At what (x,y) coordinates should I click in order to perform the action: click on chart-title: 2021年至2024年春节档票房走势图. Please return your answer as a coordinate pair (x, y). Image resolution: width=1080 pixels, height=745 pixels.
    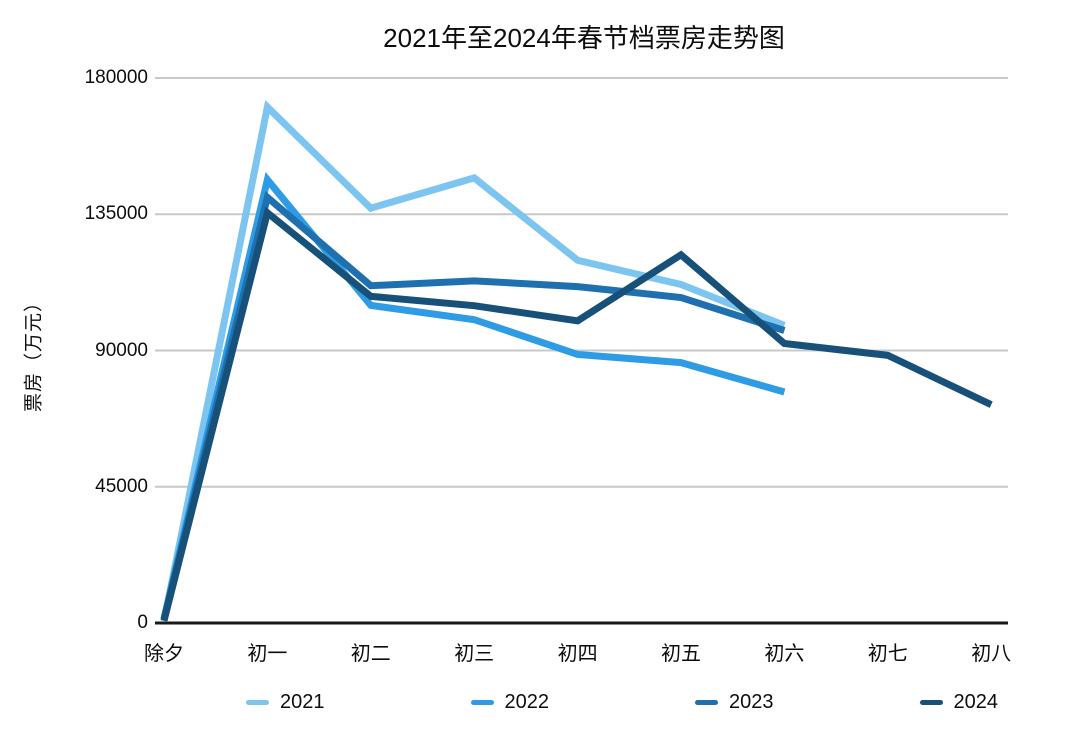
    Looking at the image, I should click on (584, 38).